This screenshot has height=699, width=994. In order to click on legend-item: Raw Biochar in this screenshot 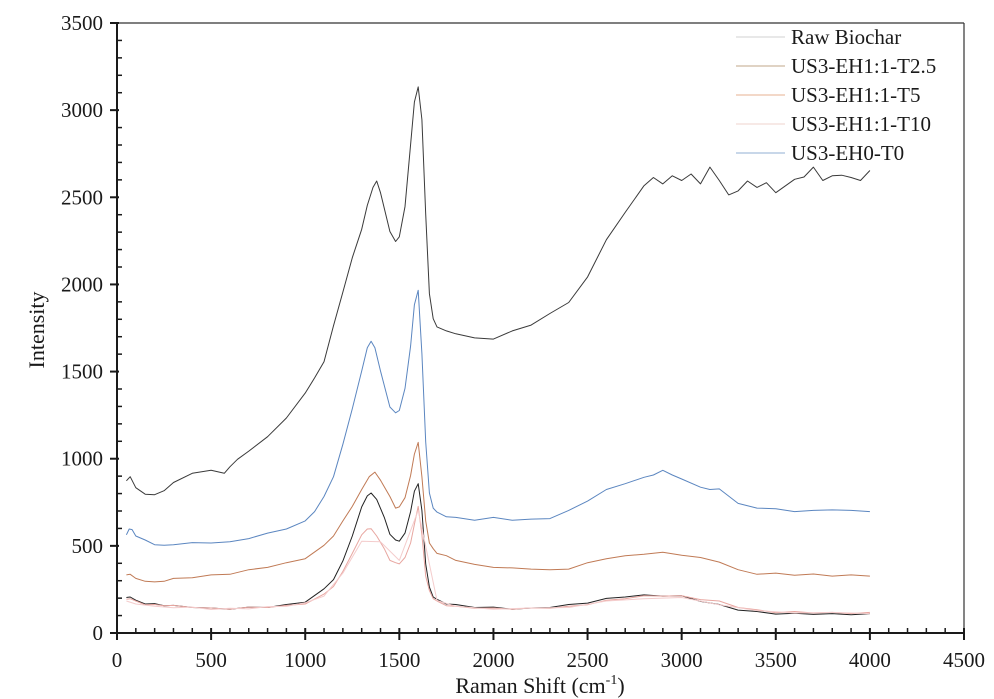, I will do `click(818, 37)`.